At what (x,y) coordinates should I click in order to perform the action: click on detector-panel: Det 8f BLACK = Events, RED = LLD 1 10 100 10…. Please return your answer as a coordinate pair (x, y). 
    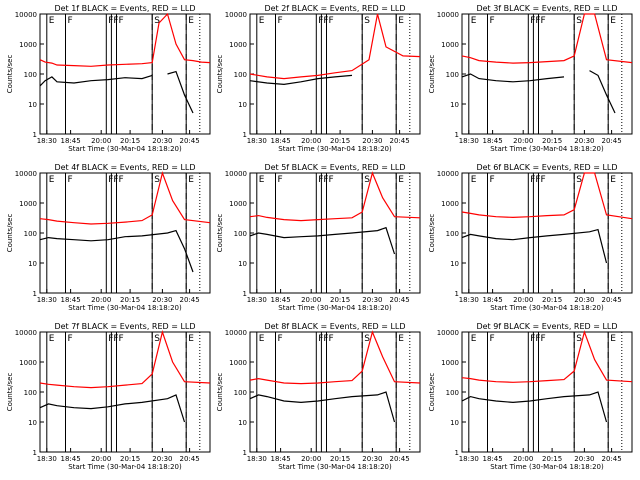
    Looking at the image, I should click on (318, 396).